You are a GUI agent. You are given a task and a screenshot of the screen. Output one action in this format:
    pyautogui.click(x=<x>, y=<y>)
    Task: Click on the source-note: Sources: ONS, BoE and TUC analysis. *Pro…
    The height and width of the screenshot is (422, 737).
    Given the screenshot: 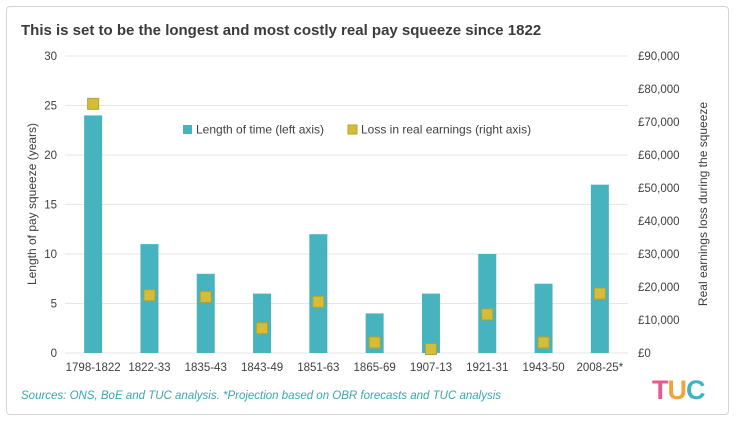 What is the action you would take?
    pyautogui.click(x=261, y=396)
    